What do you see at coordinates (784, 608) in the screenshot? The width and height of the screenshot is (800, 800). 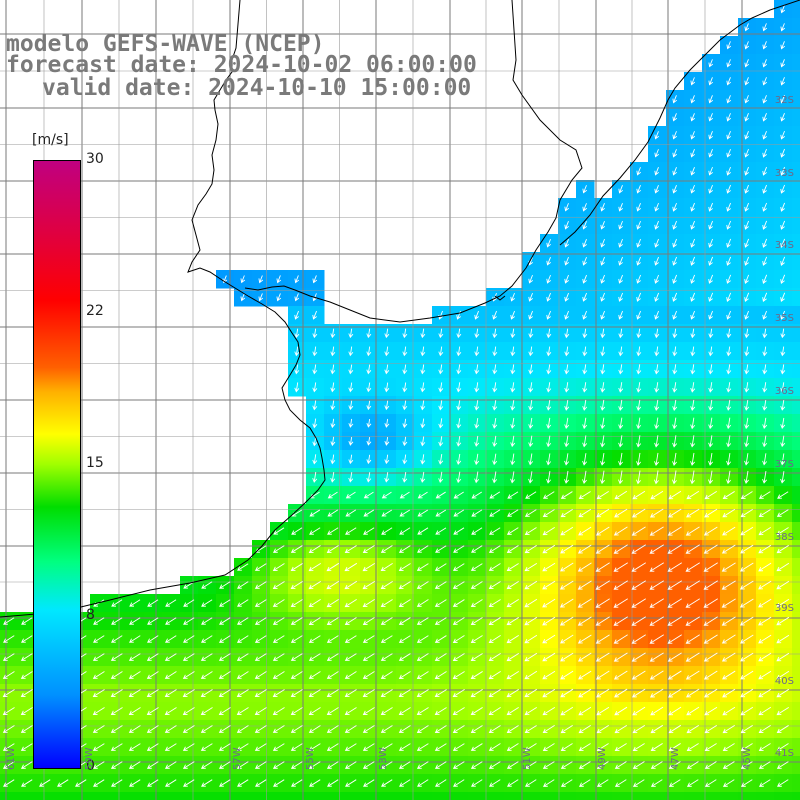 I see `lat-label-39s: 39S` at bounding box center [784, 608].